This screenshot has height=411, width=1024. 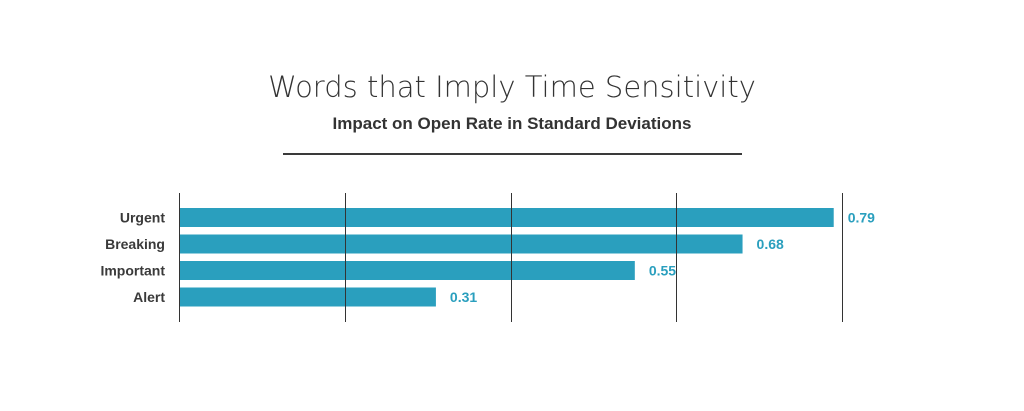 What do you see at coordinates (662, 271) in the screenshot?
I see `value-label-important: 0.55` at bounding box center [662, 271].